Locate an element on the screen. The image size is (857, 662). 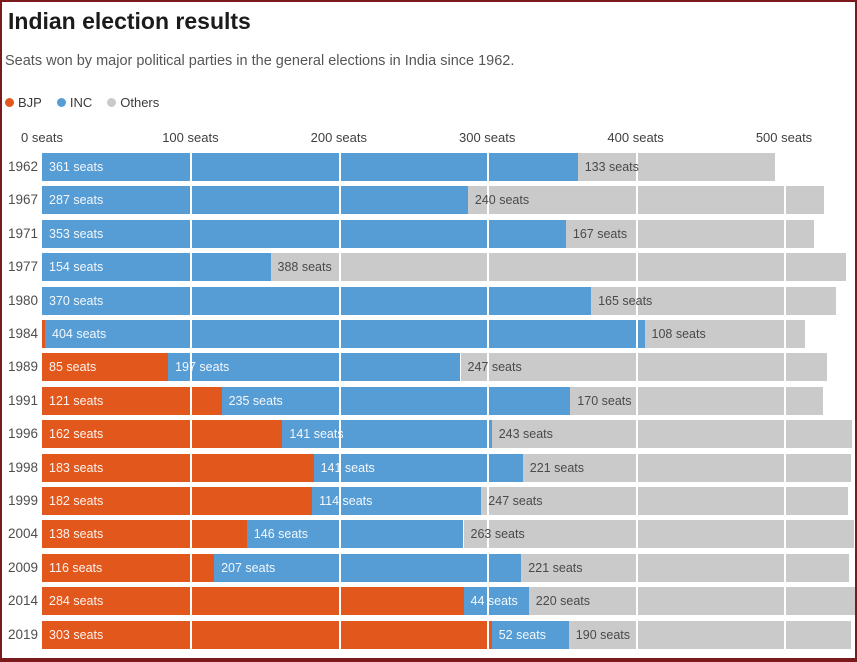
bar-segment-bjp-1989 is located at coordinates (105, 367).